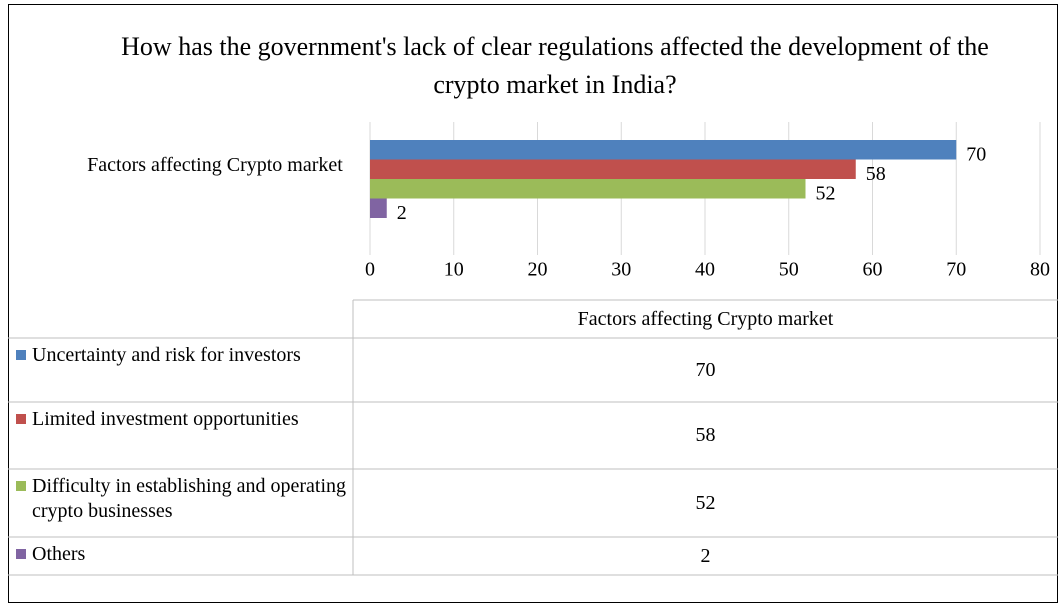  I want to click on data-label: 2, so click(402, 213).